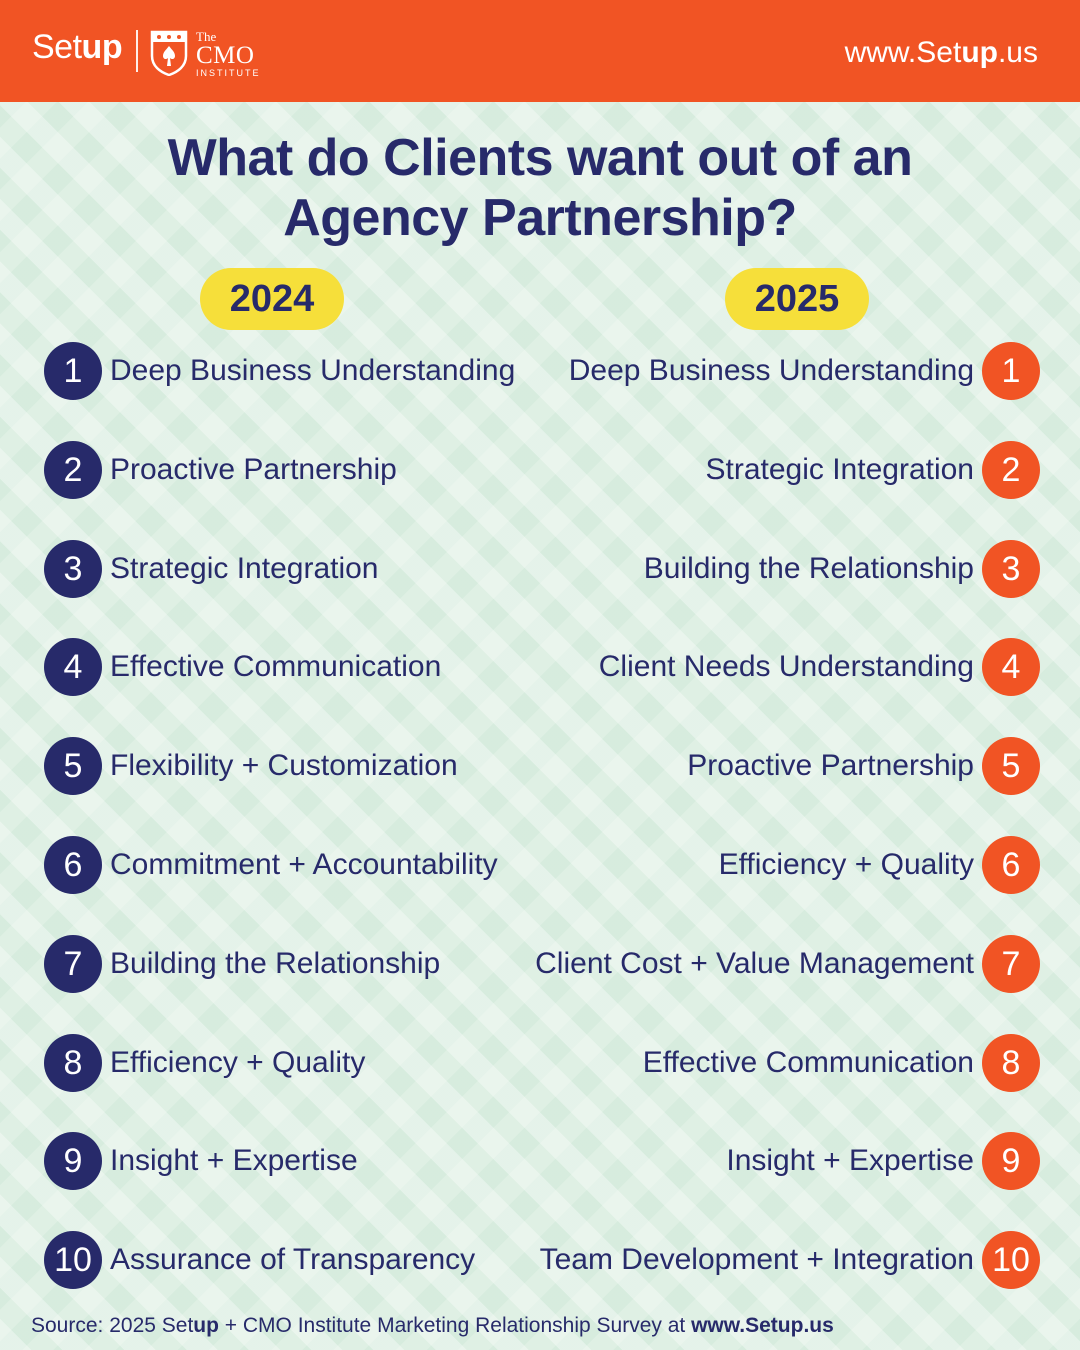 This screenshot has height=1350, width=1080. What do you see at coordinates (780, 984) in the screenshot?
I see `list-item: Client Cost + Value Management 7` at bounding box center [780, 984].